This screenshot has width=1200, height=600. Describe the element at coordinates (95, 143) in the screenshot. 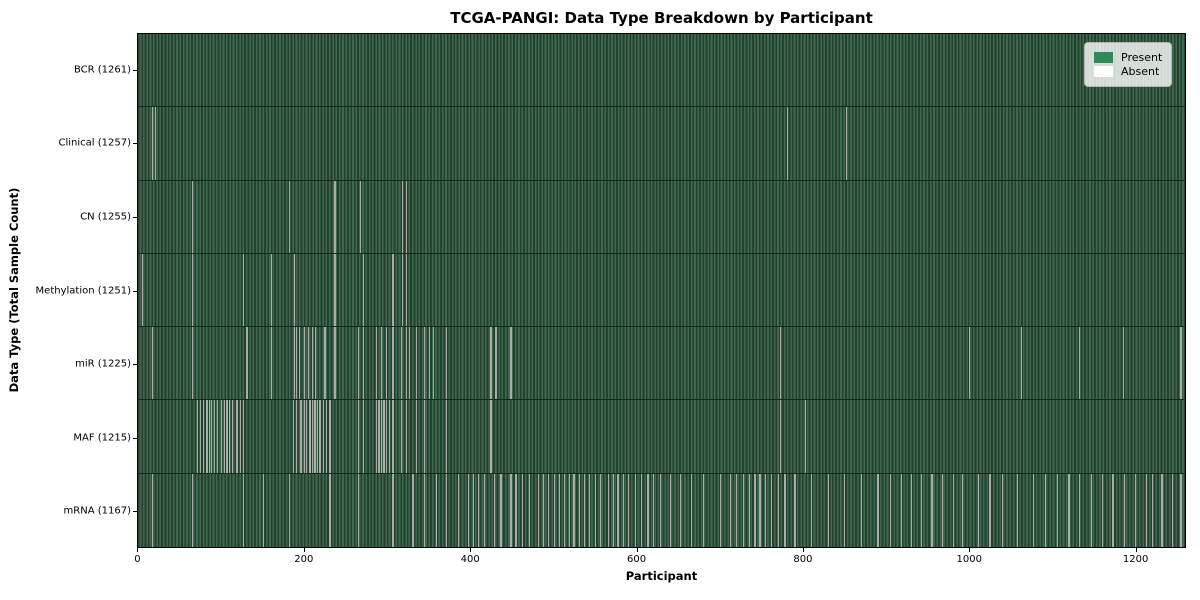

I see `y-tick-label: Clinical (1257)` at that location.